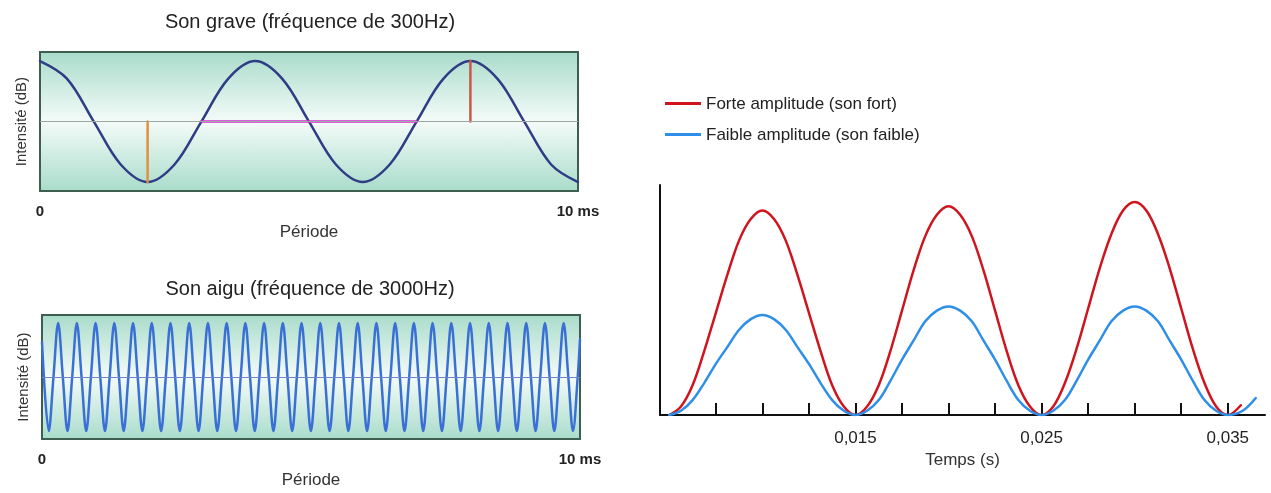  I want to click on x-tick-label: 0,025, so click(1041, 437).